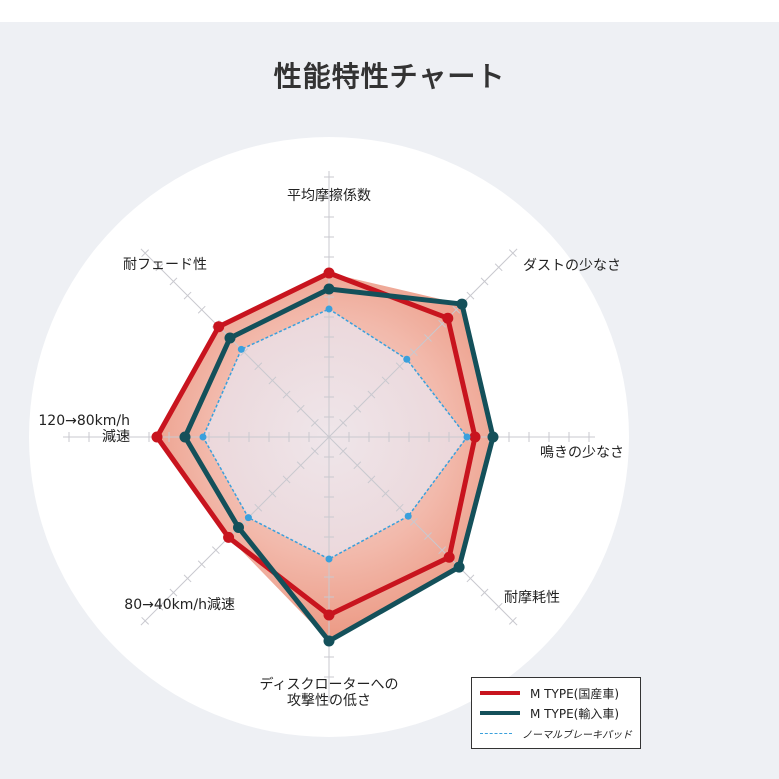 The image size is (779, 779). I want to click on axis-label: 鳴きの少なさ, so click(582, 453).